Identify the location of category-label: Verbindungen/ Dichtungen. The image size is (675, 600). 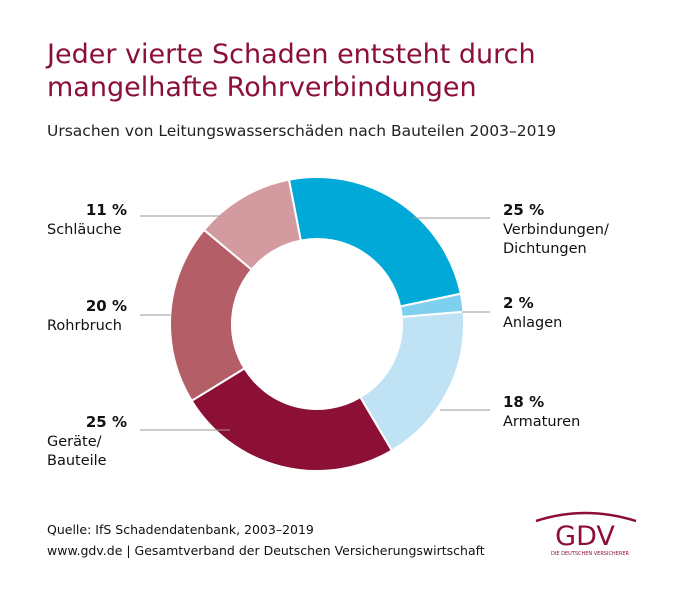
(556, 239).